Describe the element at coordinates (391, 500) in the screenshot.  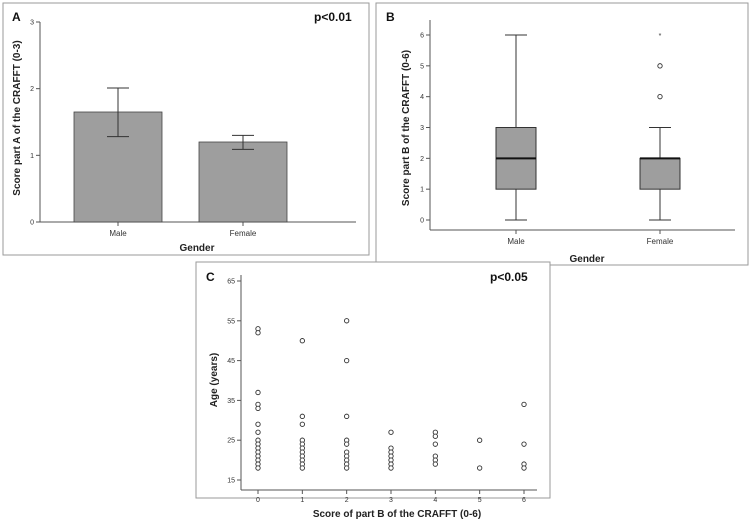
I see `panel-c-x-tick-label: 3` at that location.